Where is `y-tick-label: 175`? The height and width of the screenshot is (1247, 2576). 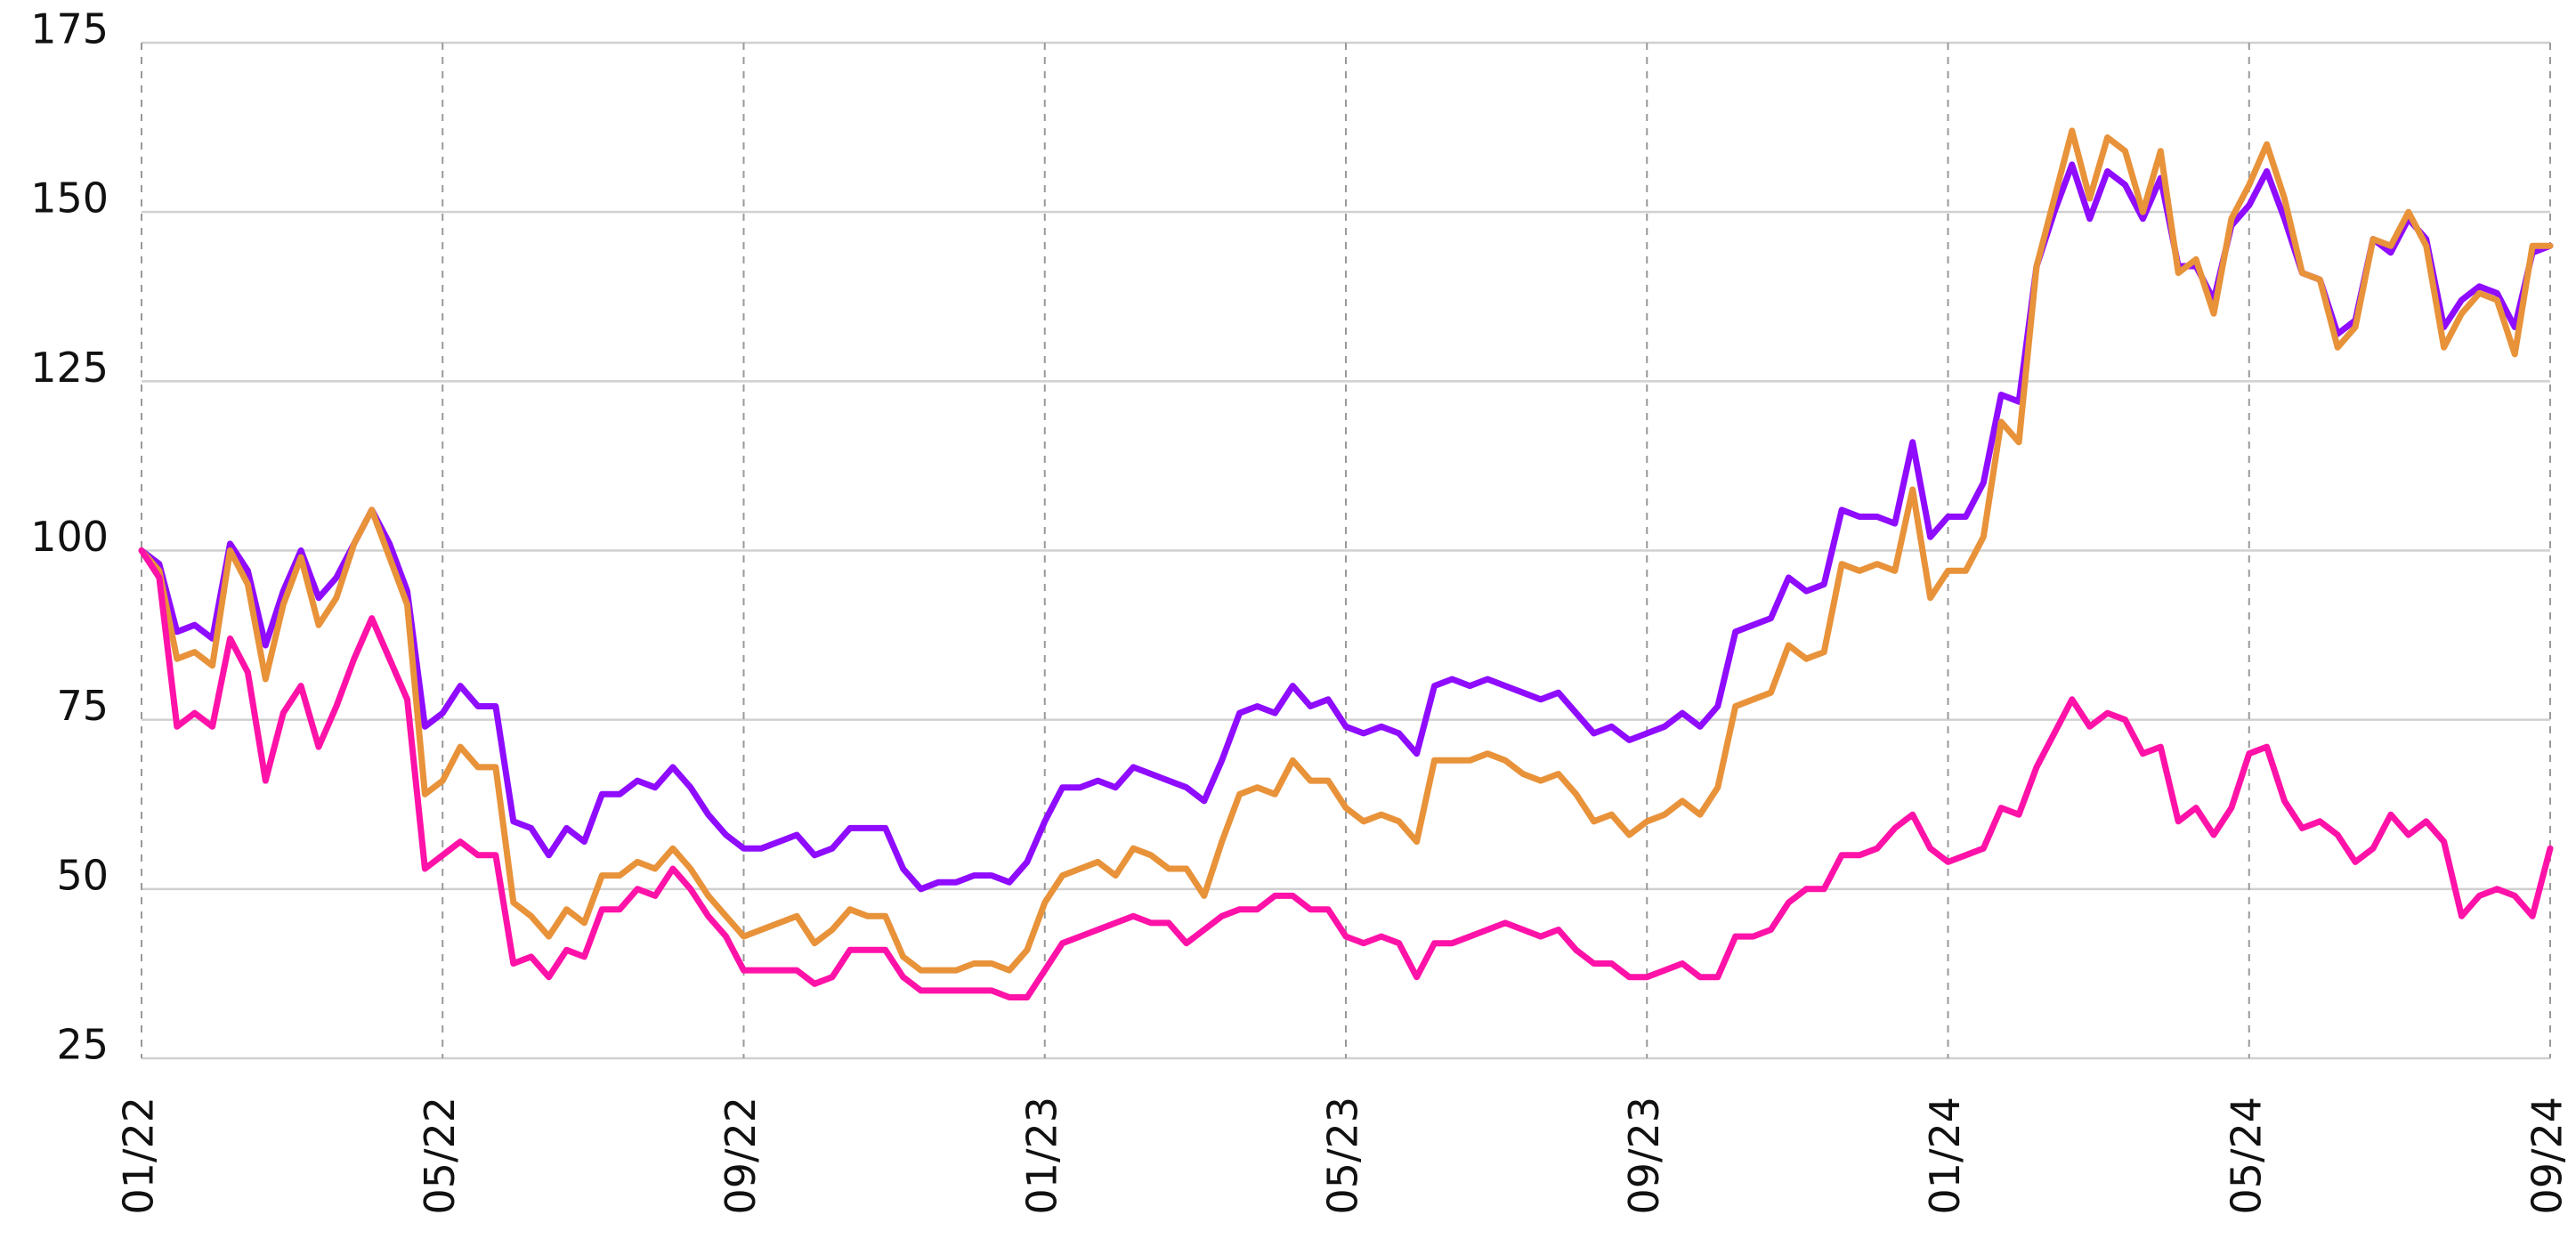 y-tick-label: 175 is located at coordinates (69, 29).